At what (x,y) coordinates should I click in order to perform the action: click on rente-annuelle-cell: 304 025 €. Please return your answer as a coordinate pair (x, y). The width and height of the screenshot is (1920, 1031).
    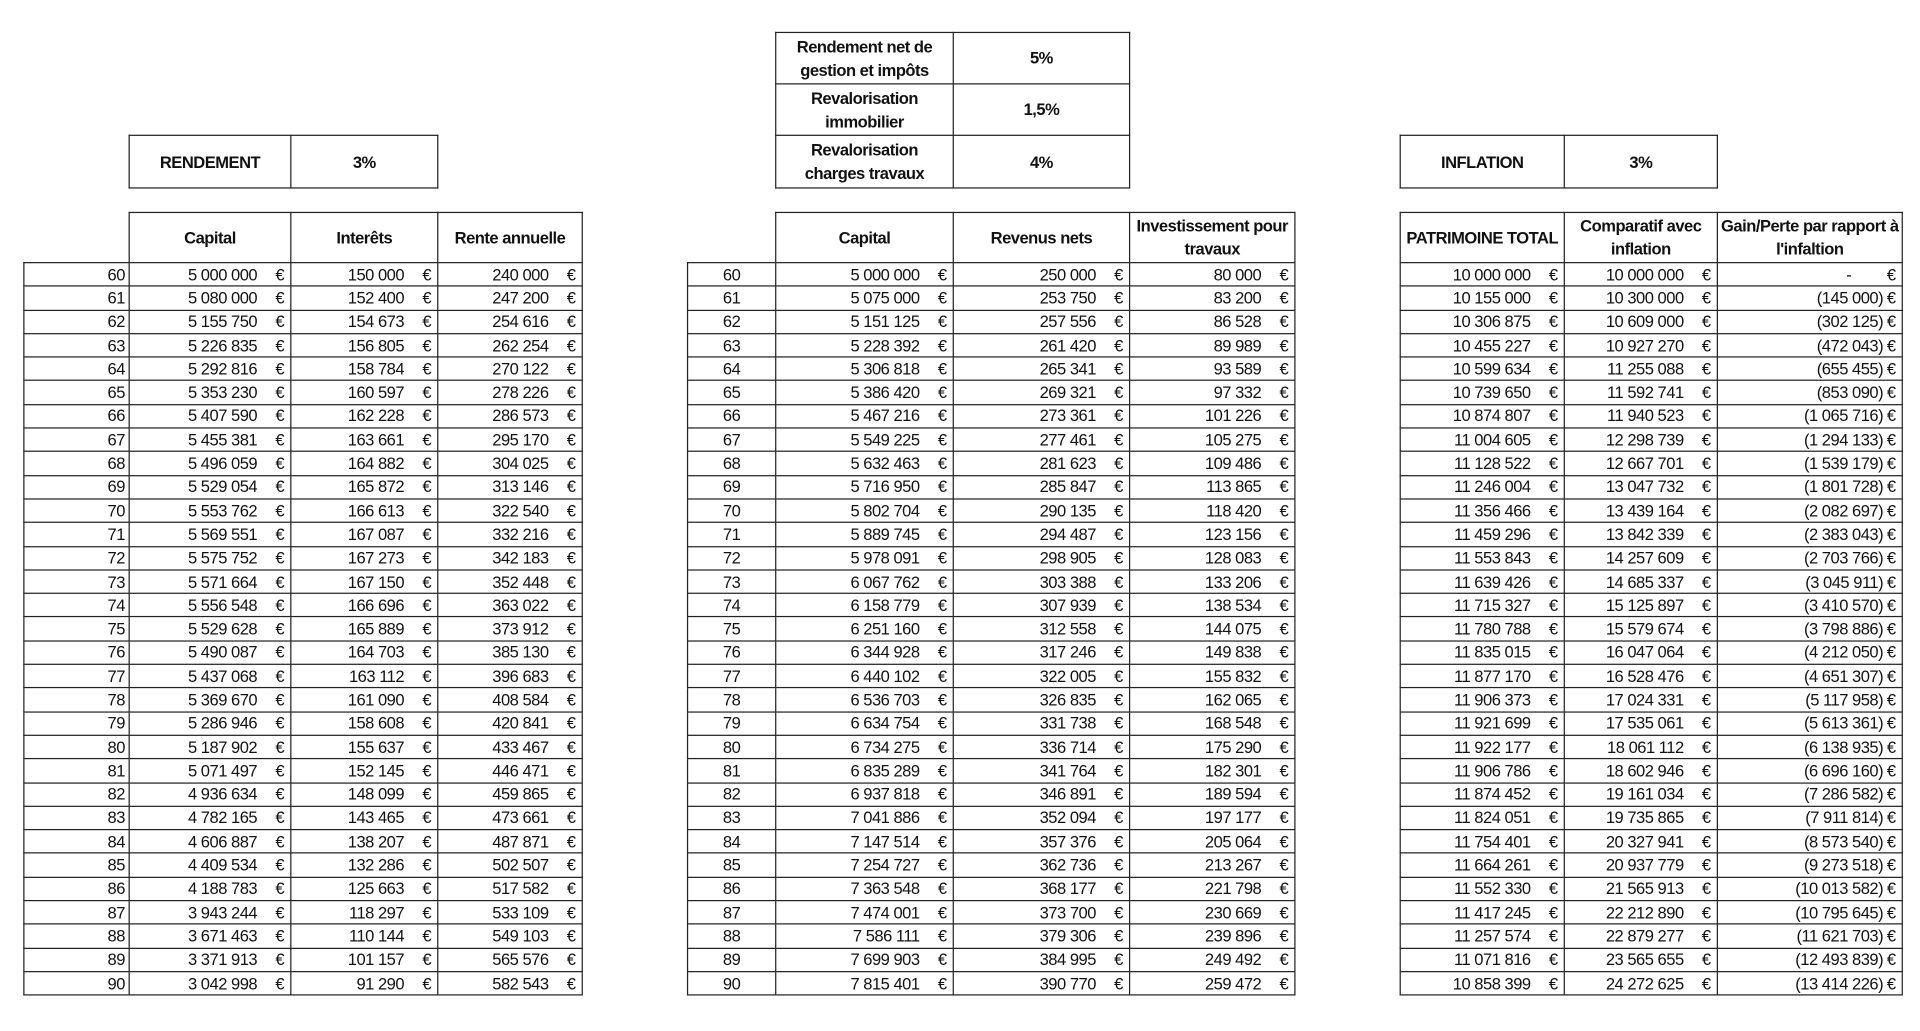
    Looking at the image, I should click on (510, 463).